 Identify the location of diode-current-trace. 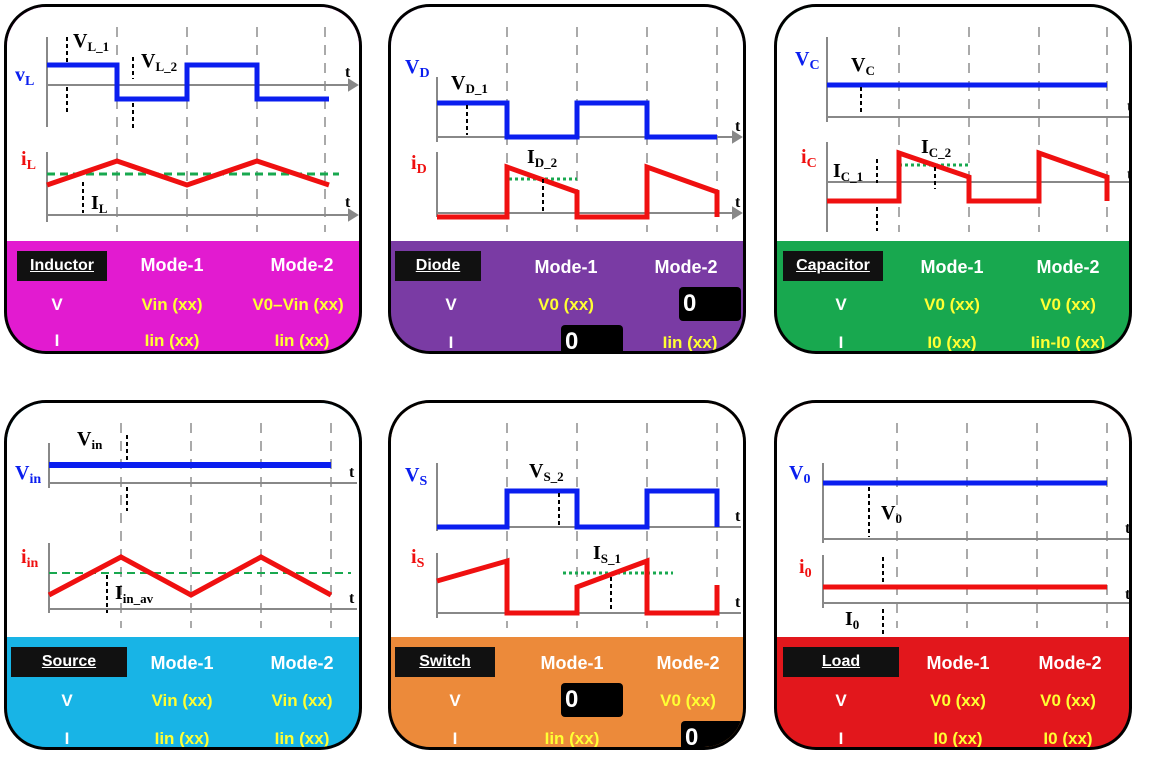
(578, 191).